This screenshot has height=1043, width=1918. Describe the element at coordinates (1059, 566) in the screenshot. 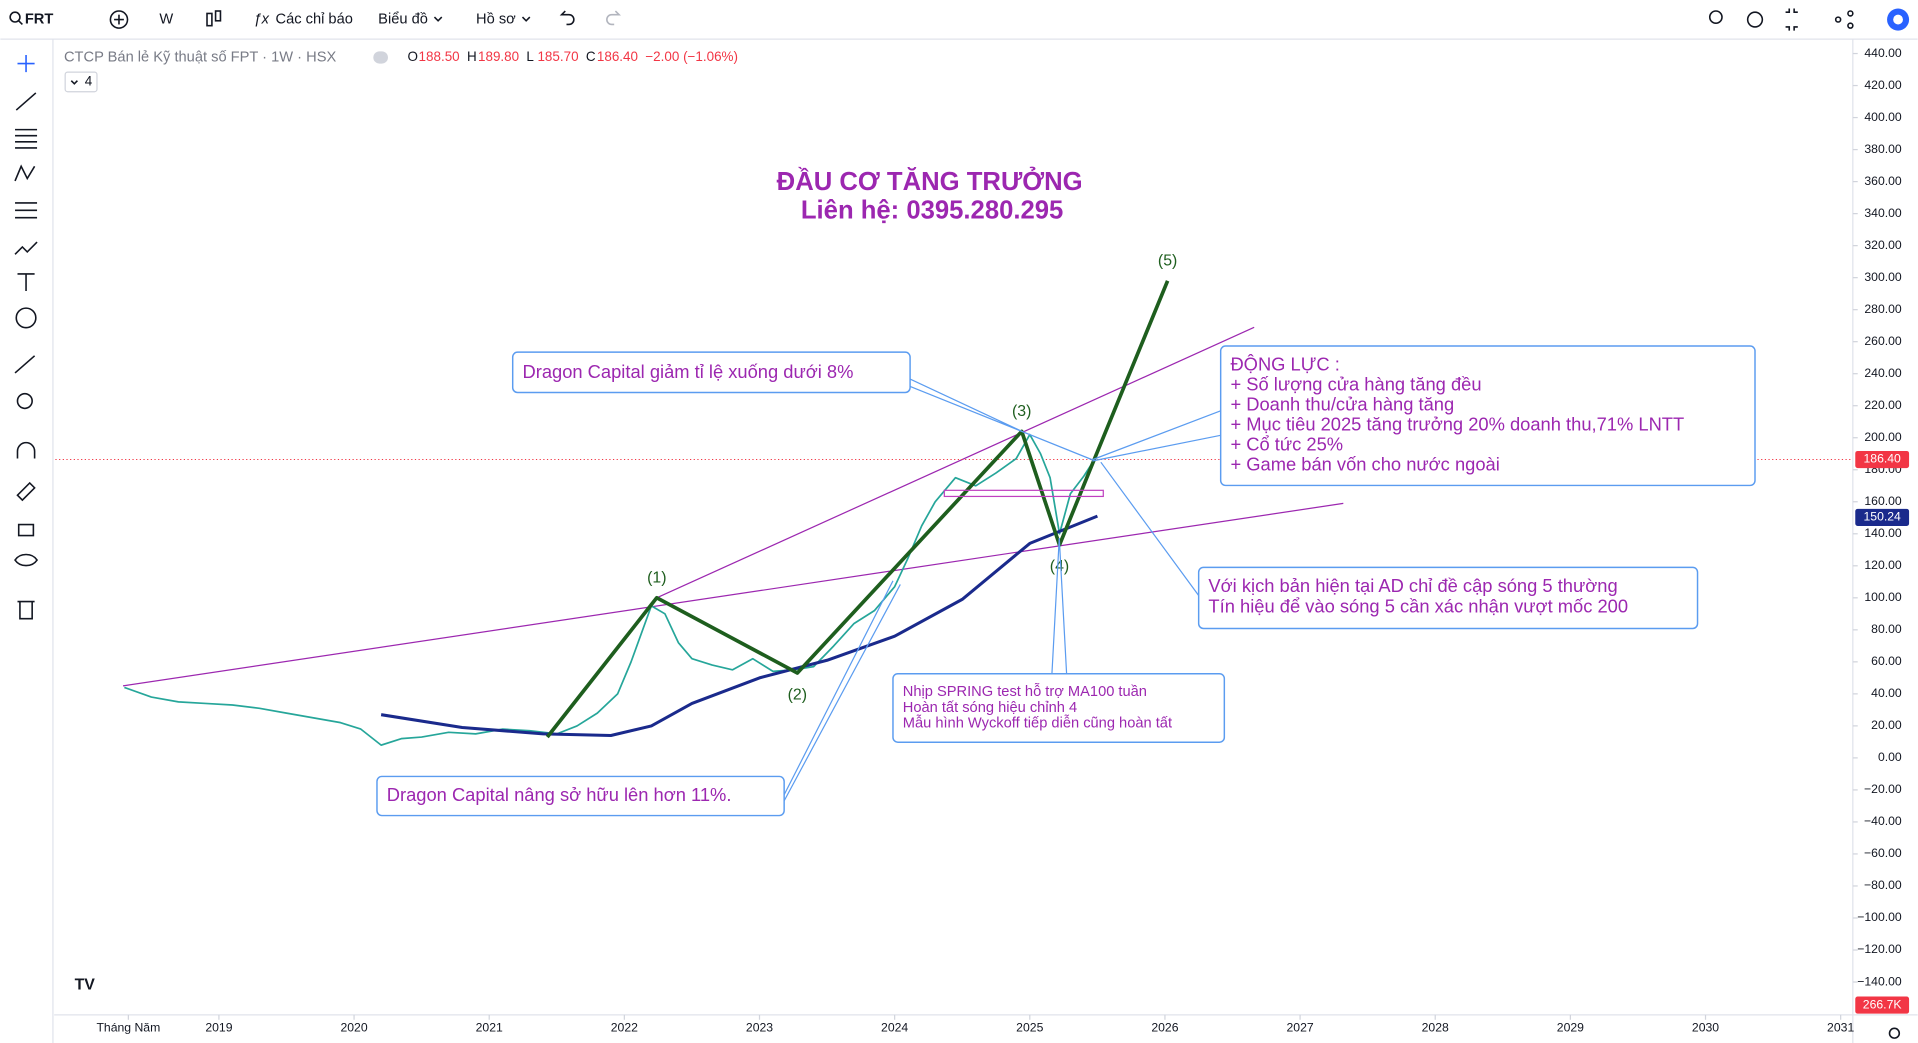

I see `wave-label: (4)` at that location.